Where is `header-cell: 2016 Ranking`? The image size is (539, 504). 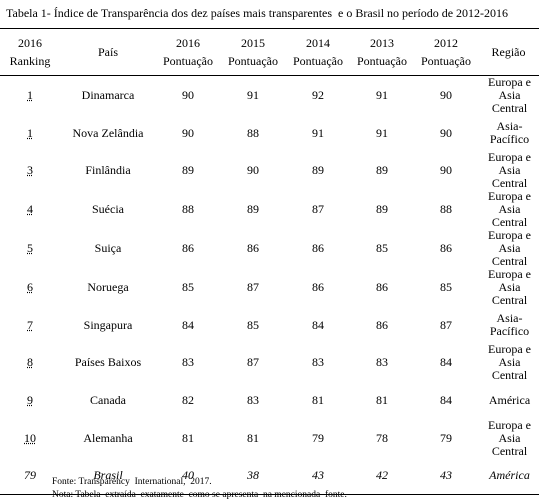
header-cell: 2016 Ranking is located at coordinates (30, 52).